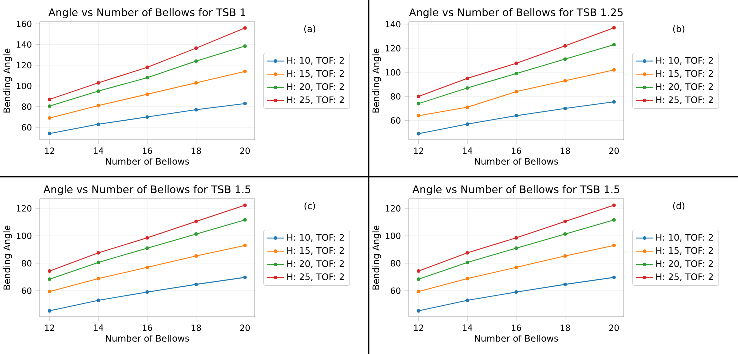  Describe the element at coordinates (679, 30) in the screenshot. I see `text: (b)` at that location.